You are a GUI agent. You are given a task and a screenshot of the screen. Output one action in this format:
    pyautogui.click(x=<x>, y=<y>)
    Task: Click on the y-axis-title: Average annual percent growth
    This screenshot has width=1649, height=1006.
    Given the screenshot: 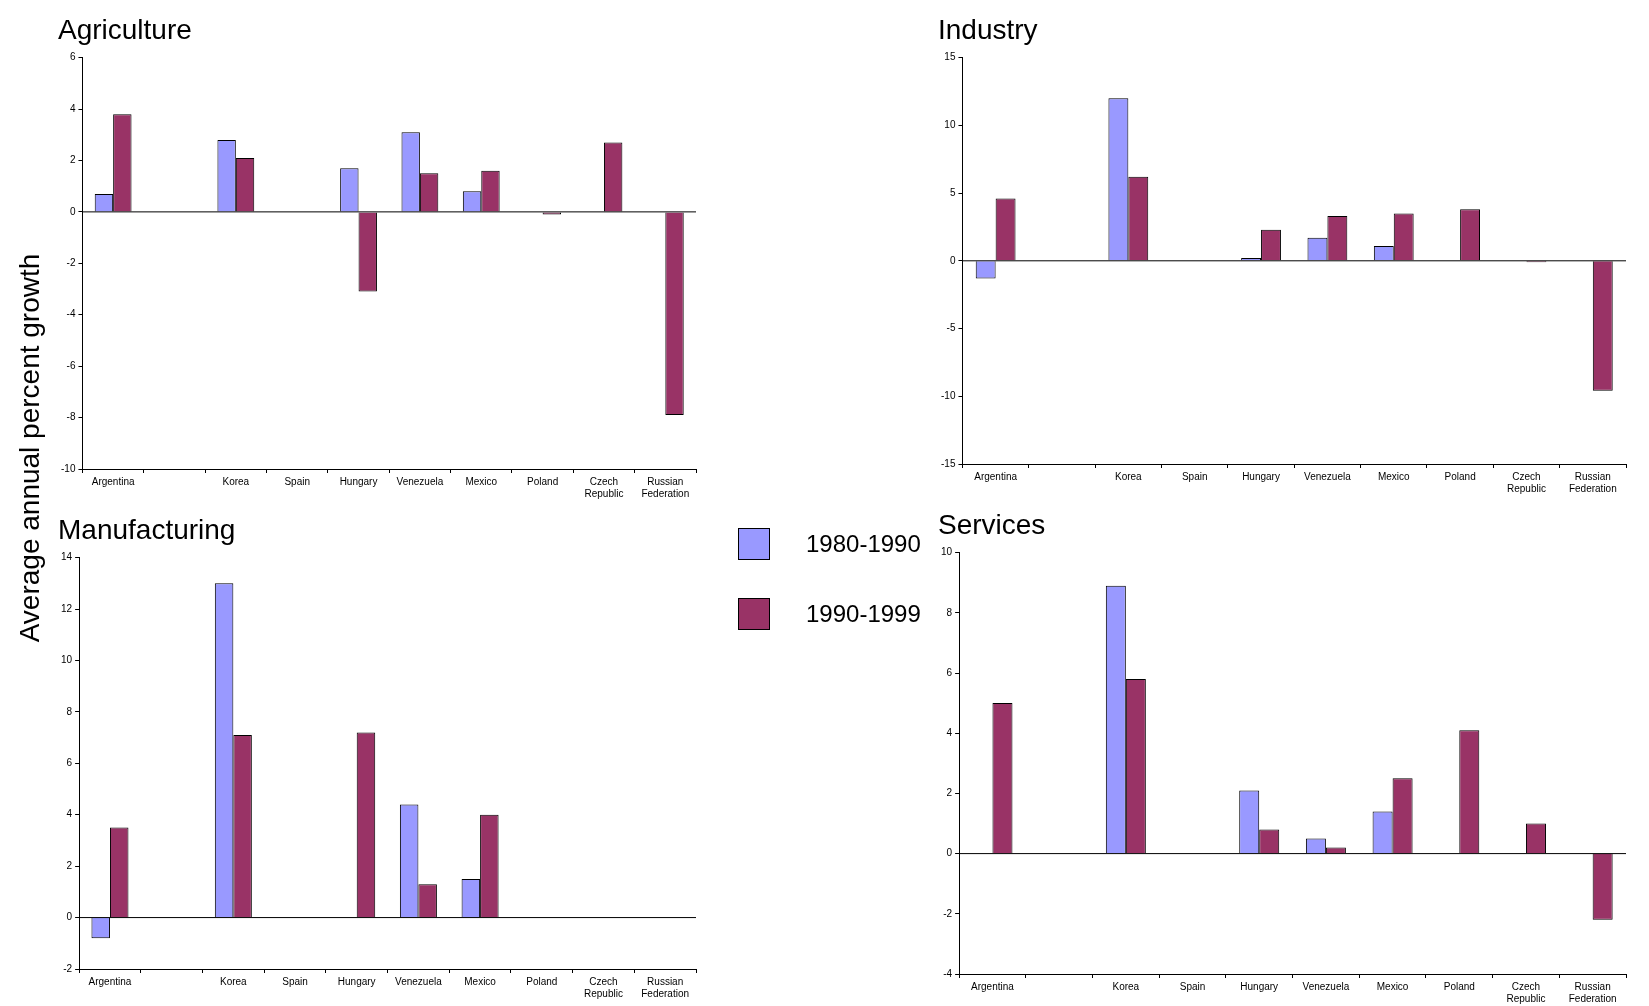 What is the action you would take?
    pyautogui.click(x=30, y=448)
    